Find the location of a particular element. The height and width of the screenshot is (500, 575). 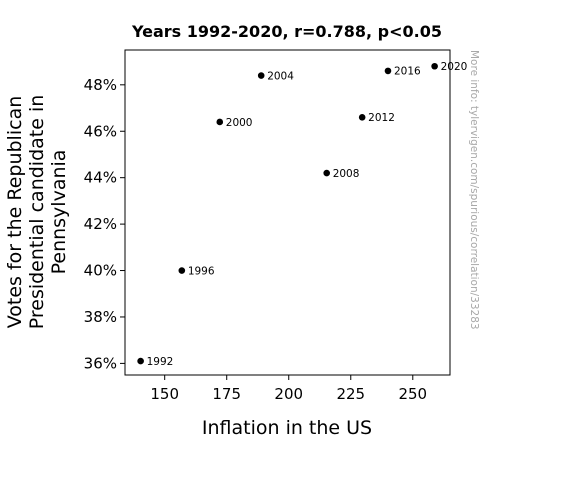

y-tick-label: 46% is located at coordinates (100, 131).